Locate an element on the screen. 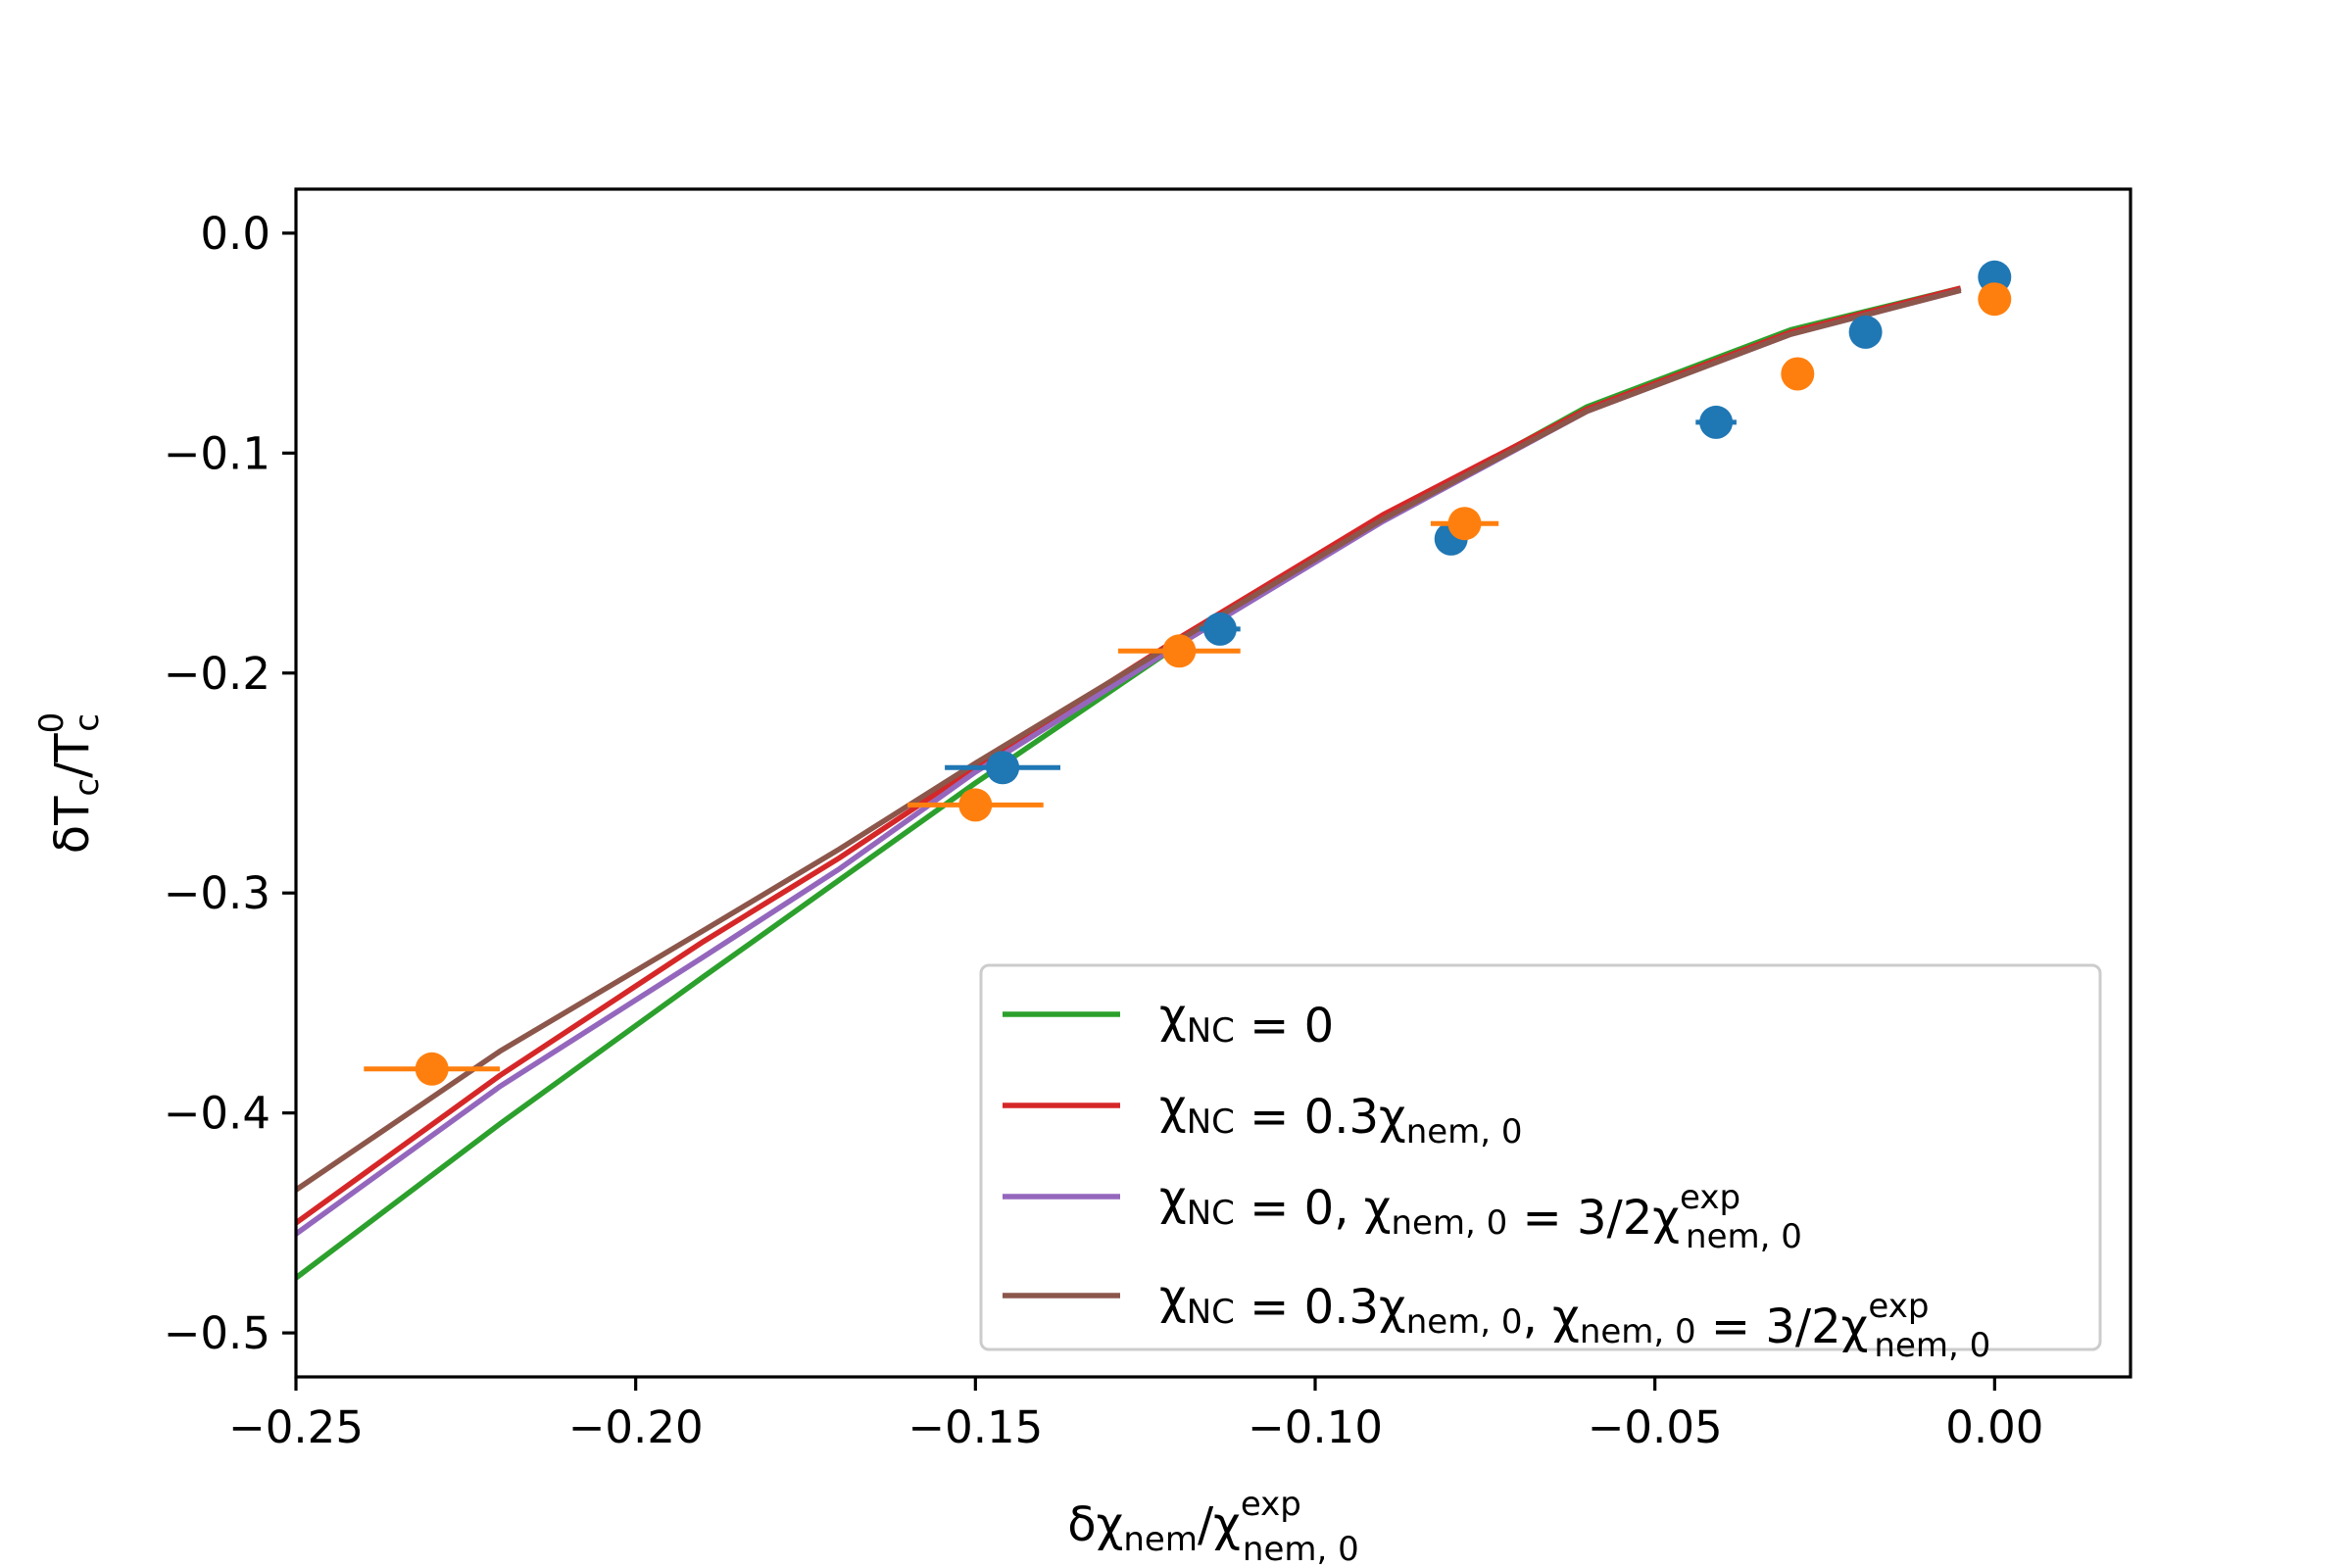 This screenshot has width=2352, height=1568. x-tick-label: 0.00 is located at coordinates (1994, 1427).